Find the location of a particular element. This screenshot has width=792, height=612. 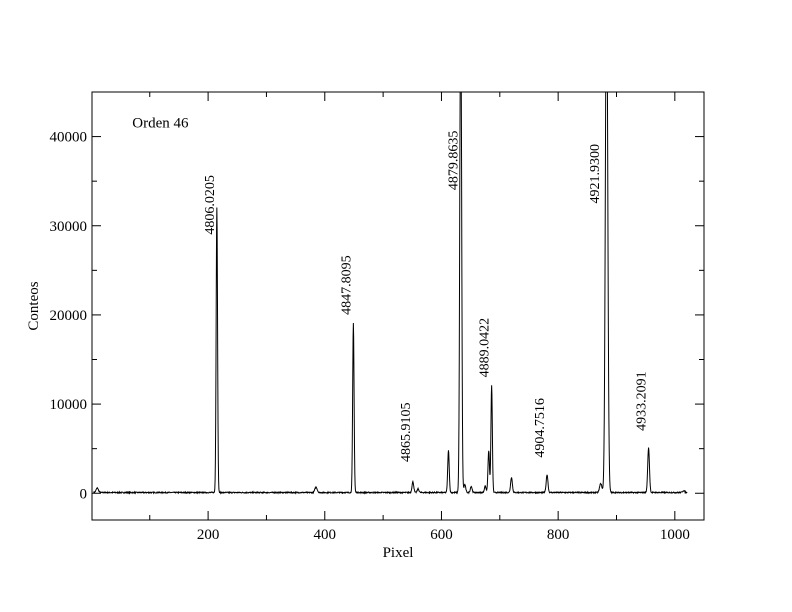

y-tick-label: 10000 is located at coordinates (69, 405).